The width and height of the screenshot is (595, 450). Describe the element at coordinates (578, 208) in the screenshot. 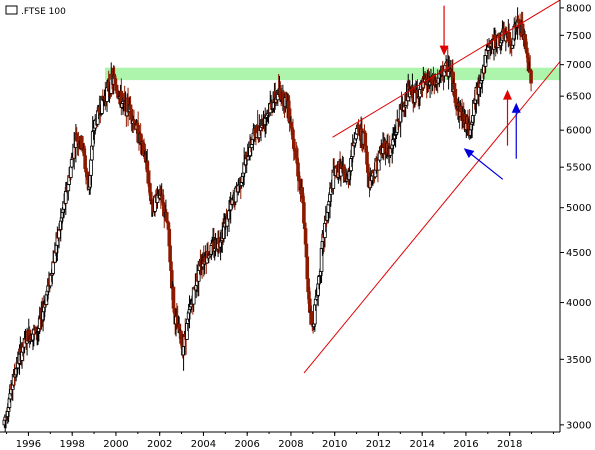

I see `y-tick-label: 5000` at that location.